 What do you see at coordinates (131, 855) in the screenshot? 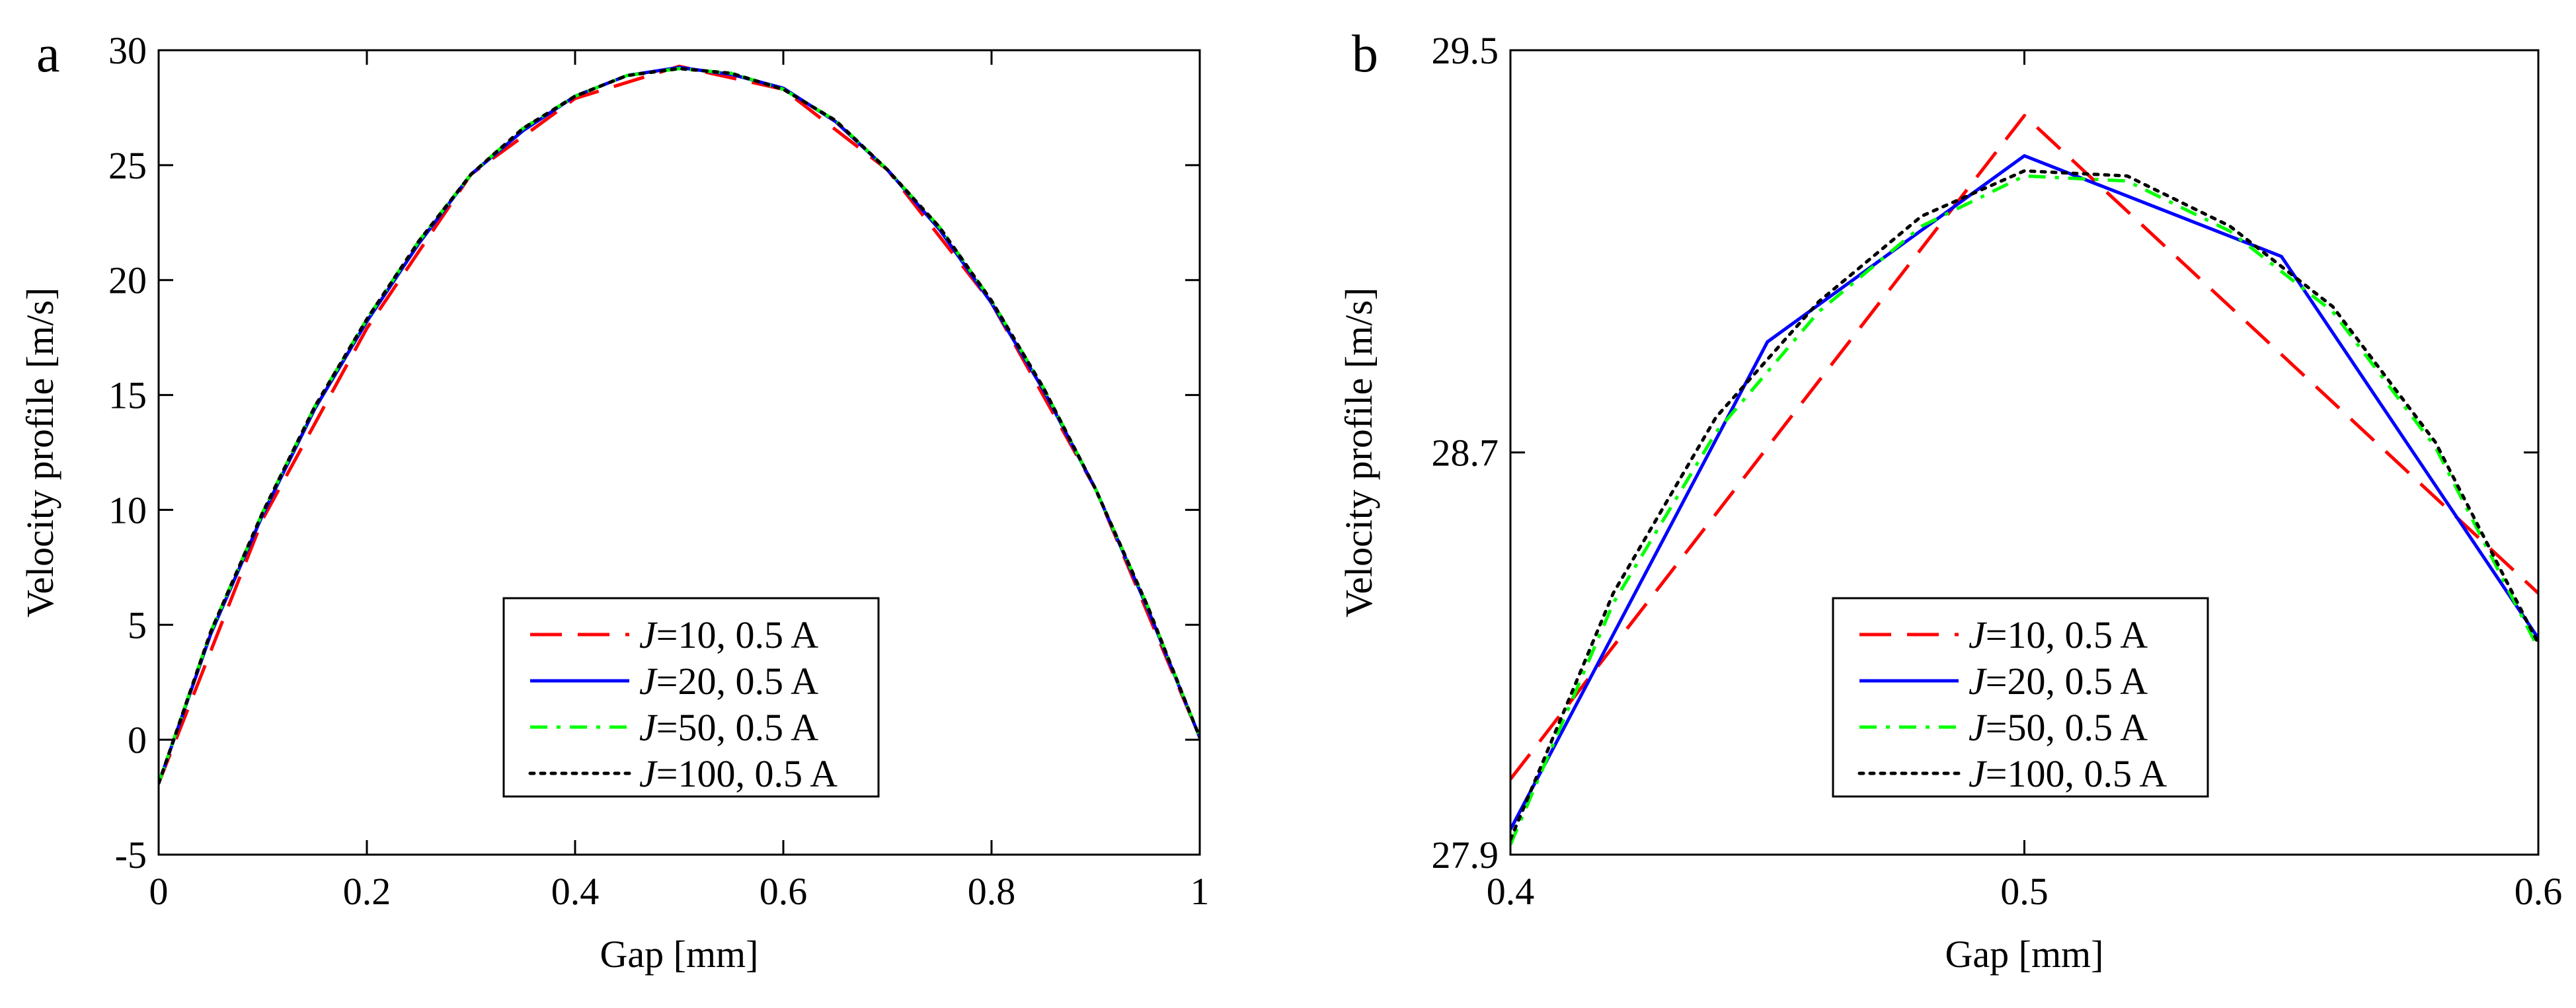
I see `y-tick-label: -5` at bounding box center [131, 855].